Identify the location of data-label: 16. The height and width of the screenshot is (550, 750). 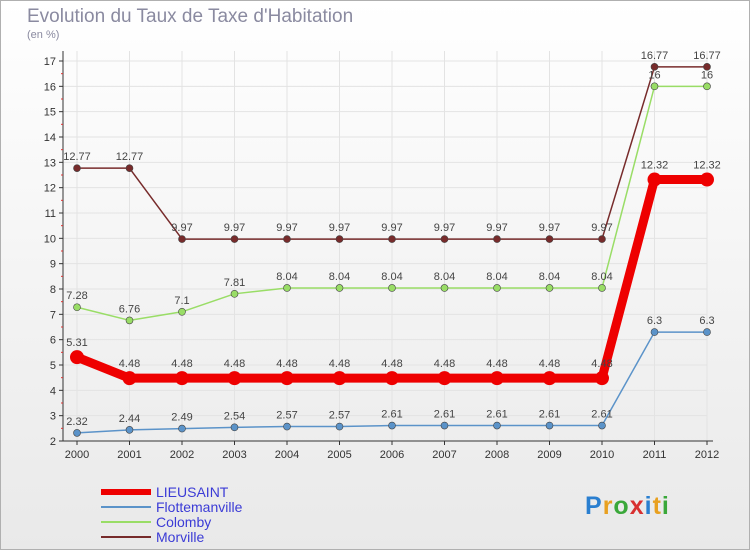
(654, 75).